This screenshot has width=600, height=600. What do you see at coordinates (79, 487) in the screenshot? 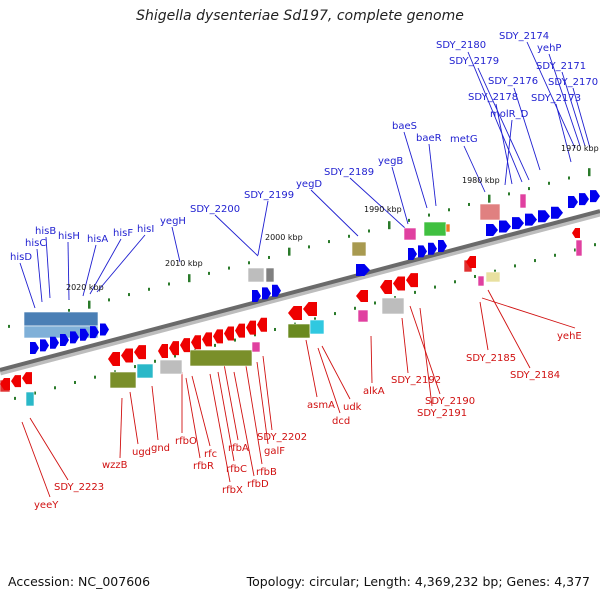
I see `gene-label-SDY_2223: SDY_2223` at bounding box center [79, 487].